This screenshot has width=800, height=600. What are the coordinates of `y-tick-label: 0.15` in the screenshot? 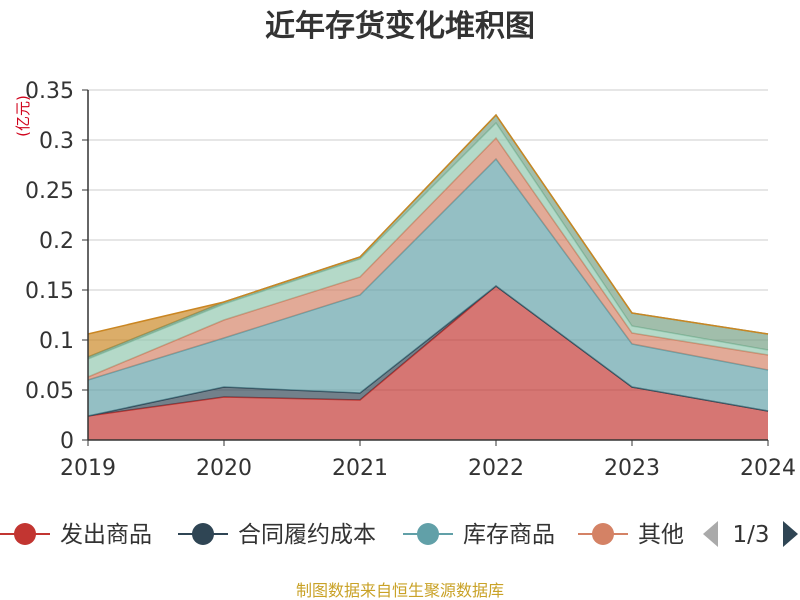 It's located at (49, 291).